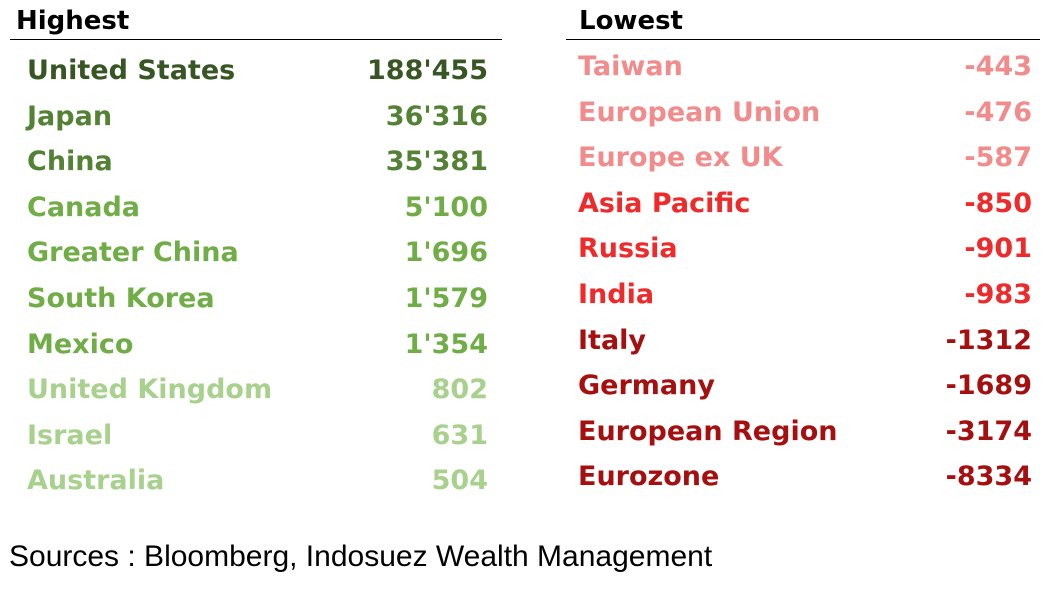  Describe the element at coordinates (256, 20) in the screenshot. I see `highest-header: Highest` at that location.